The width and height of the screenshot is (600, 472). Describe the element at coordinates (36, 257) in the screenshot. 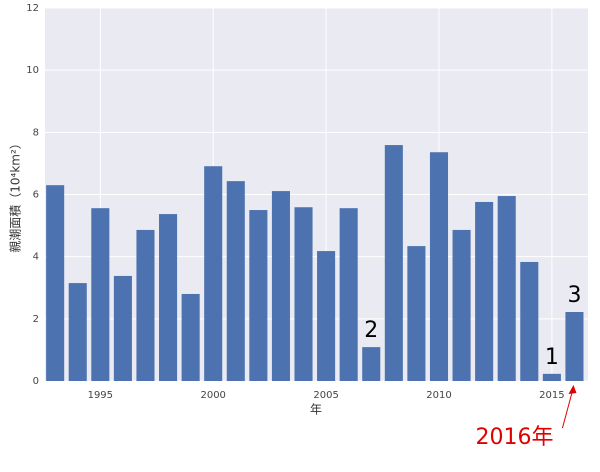

I see `y-tick-label: 4` at that location.